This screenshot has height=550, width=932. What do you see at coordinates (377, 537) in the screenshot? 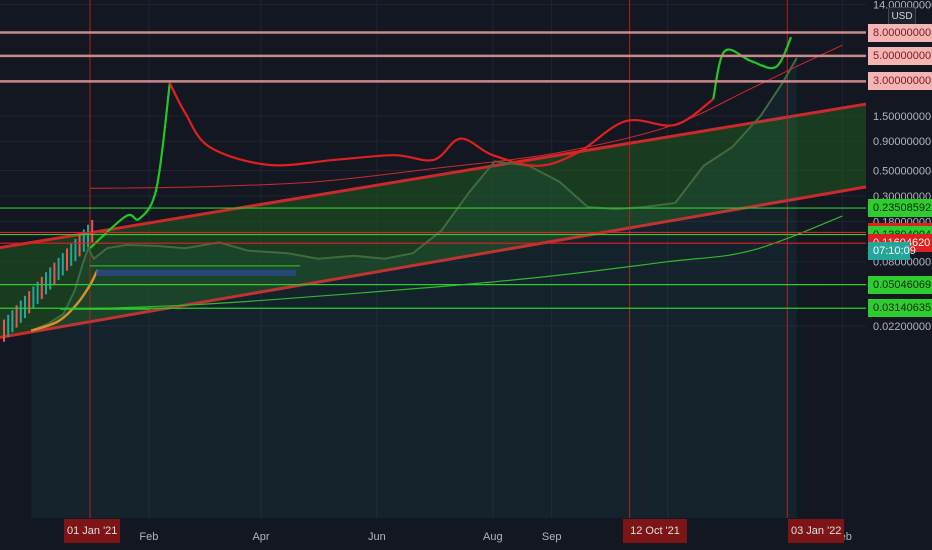
I see `date-tick-label: Jun` at bounding box center [377, 537].